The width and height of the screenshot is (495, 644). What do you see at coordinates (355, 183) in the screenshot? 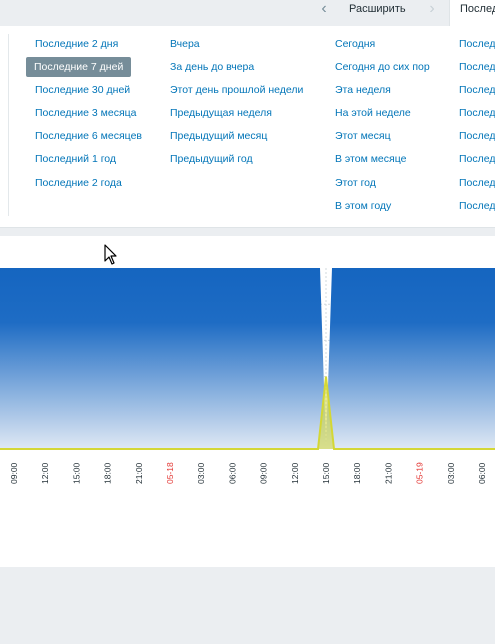
I see `range-link: Этот год` at bounding box center [355, 183].